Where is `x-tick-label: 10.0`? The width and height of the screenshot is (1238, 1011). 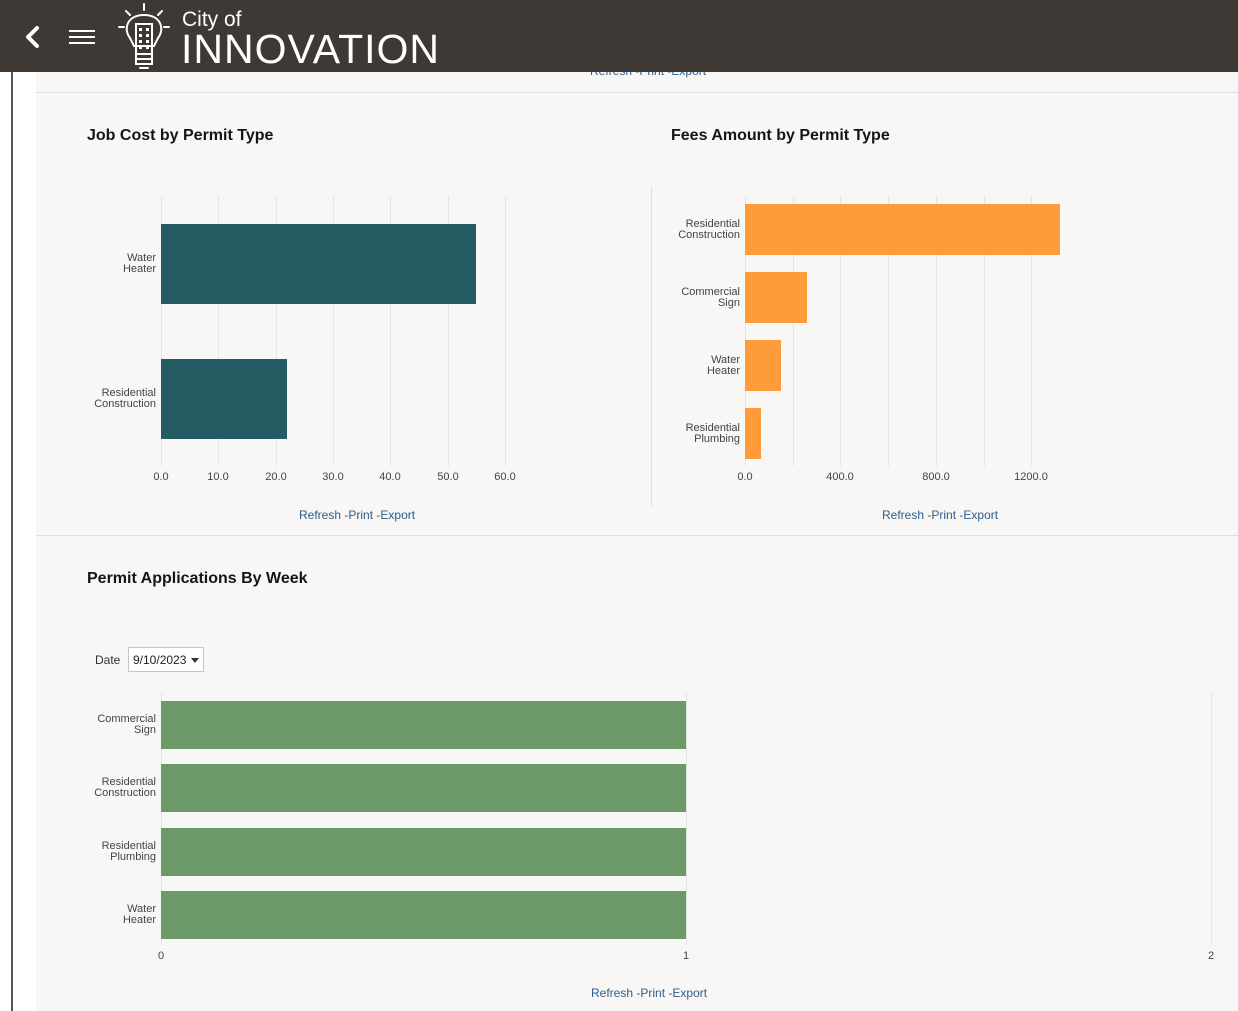 x-tick-label: 10.0 is located at coordinates (218, 477).